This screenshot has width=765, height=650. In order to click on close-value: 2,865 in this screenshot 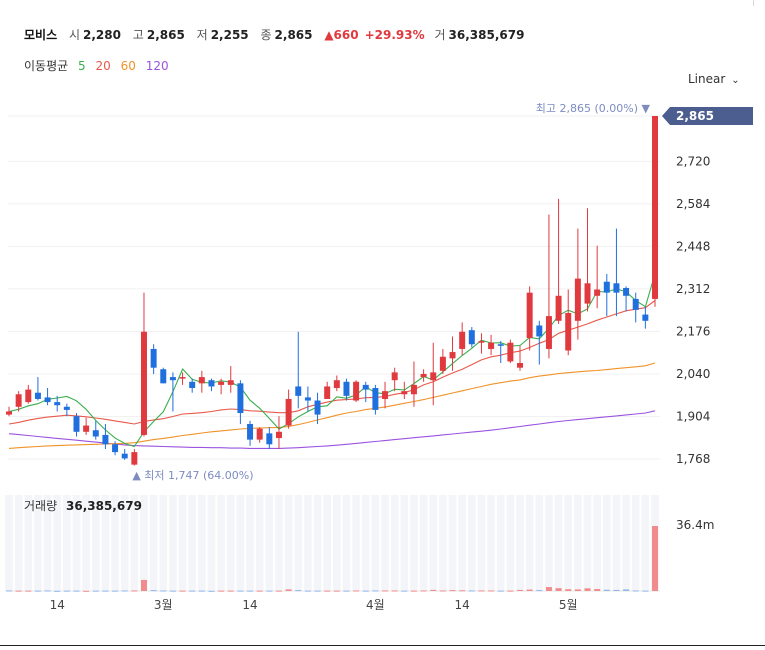, I will do `click(293, 35)`.